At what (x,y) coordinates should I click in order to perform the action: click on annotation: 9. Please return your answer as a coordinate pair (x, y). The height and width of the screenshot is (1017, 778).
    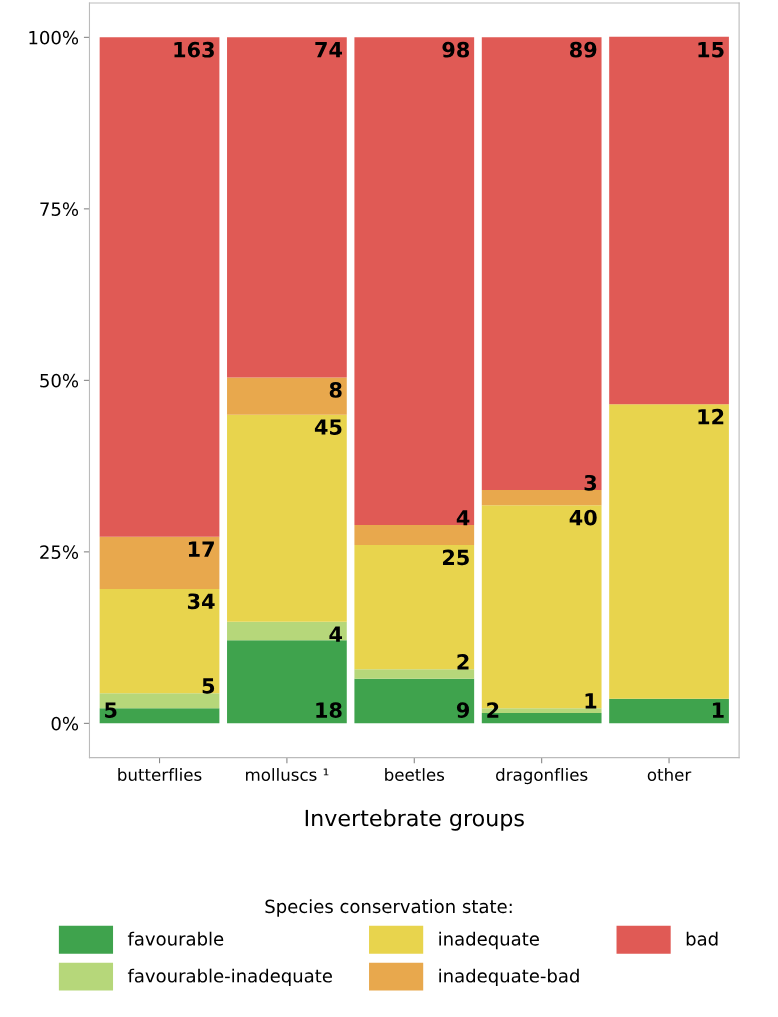
    Looking at the image, I should click on (462, 710).